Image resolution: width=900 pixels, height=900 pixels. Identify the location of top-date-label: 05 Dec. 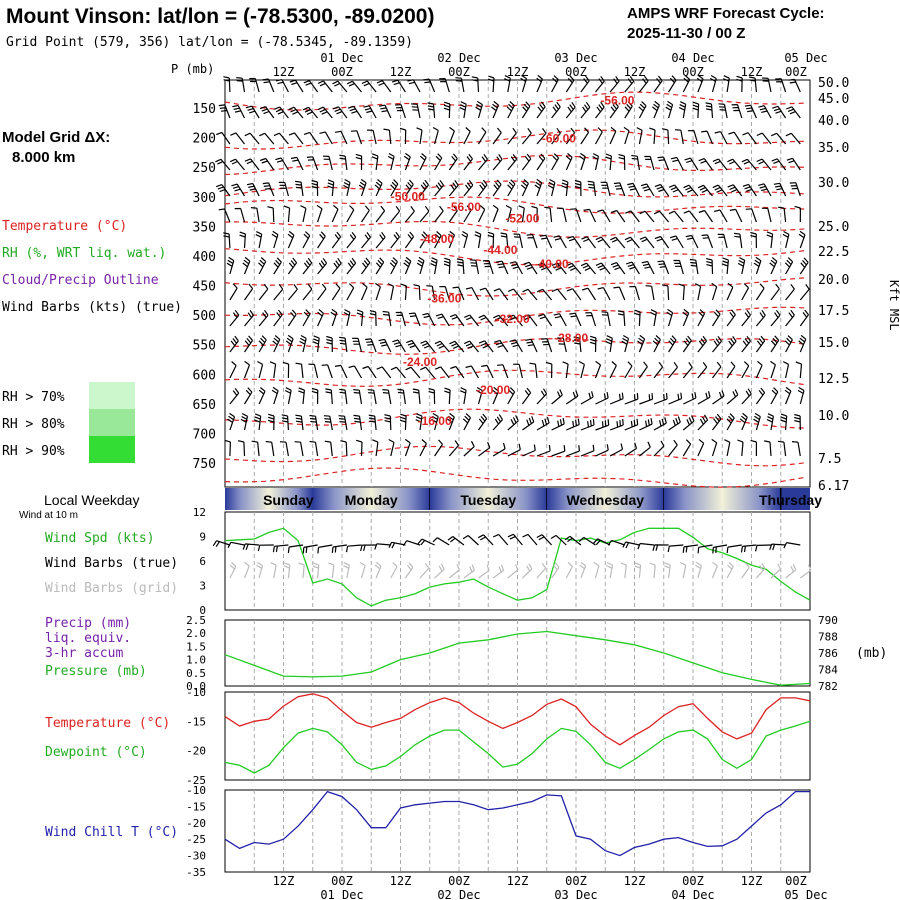
(805, 58).